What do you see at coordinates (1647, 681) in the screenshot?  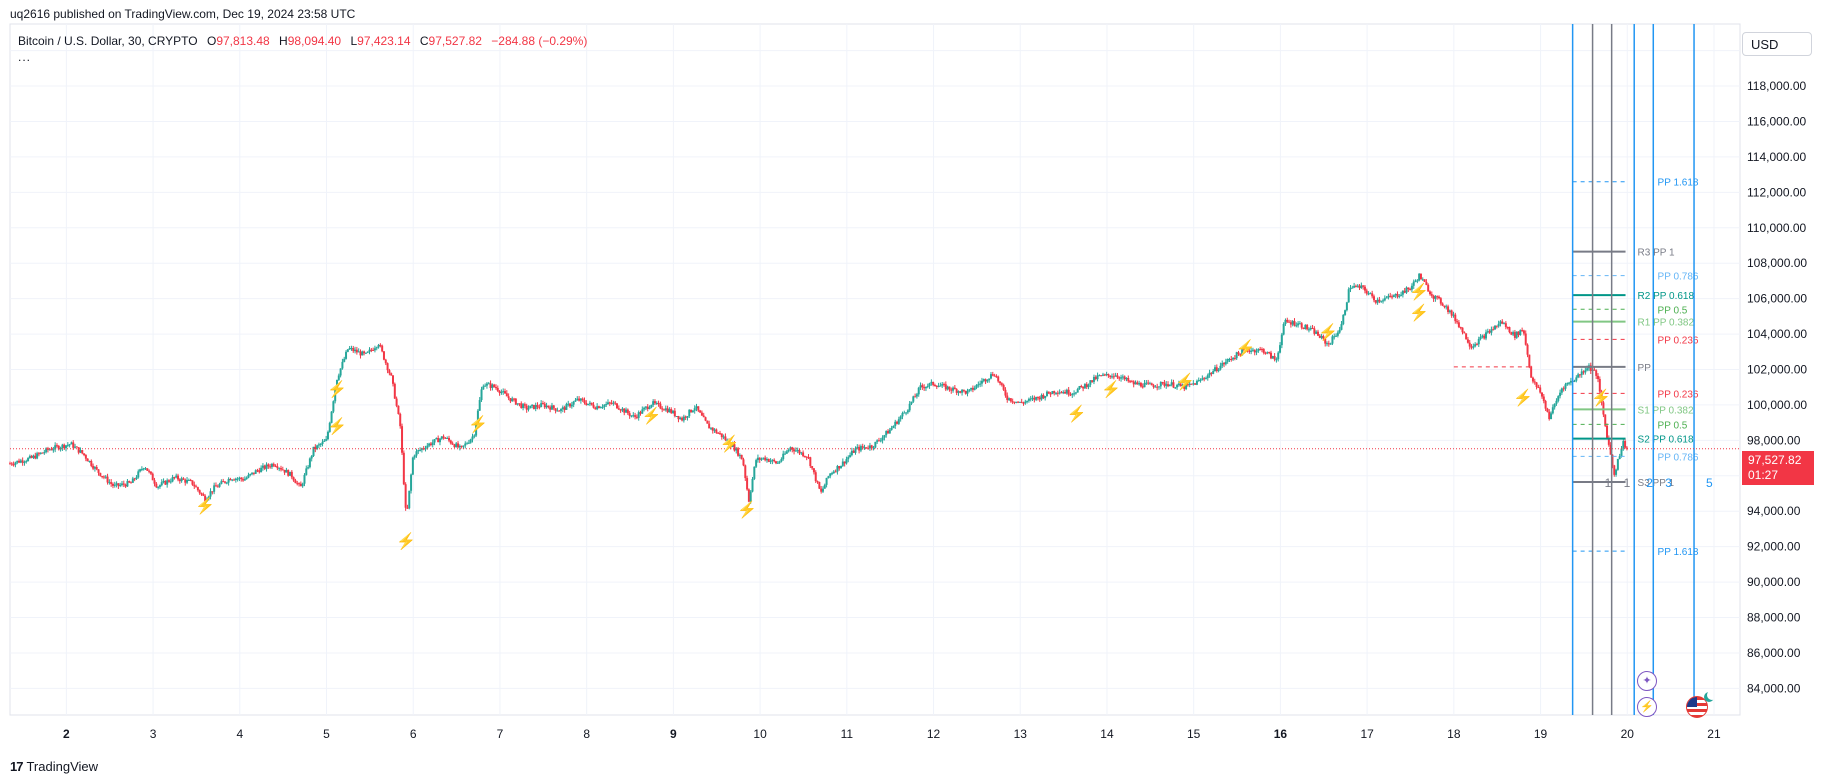 I see `sparkle-icon: ✦` at bounding box center [1647, 681].